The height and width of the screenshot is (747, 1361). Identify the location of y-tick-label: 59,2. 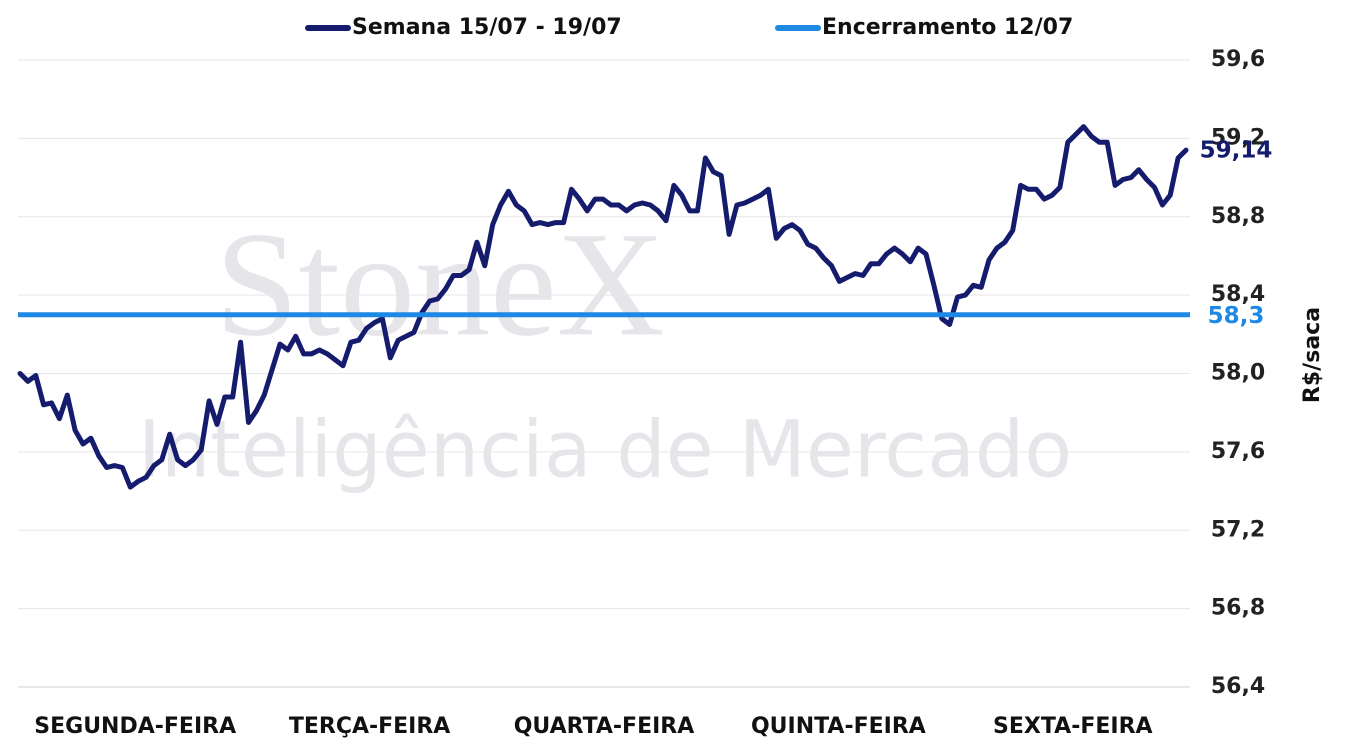
(1238, 137).